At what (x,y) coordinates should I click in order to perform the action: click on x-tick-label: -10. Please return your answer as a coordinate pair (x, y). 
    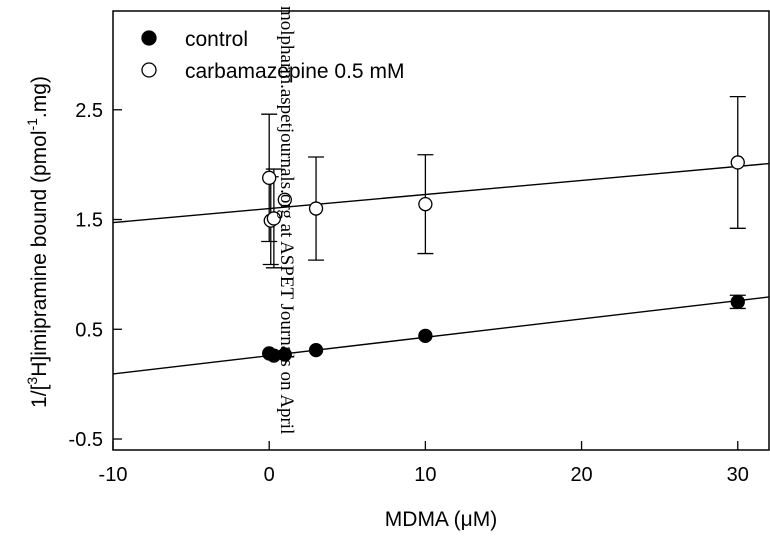
    Looking at the image, I should click on (113, 475).